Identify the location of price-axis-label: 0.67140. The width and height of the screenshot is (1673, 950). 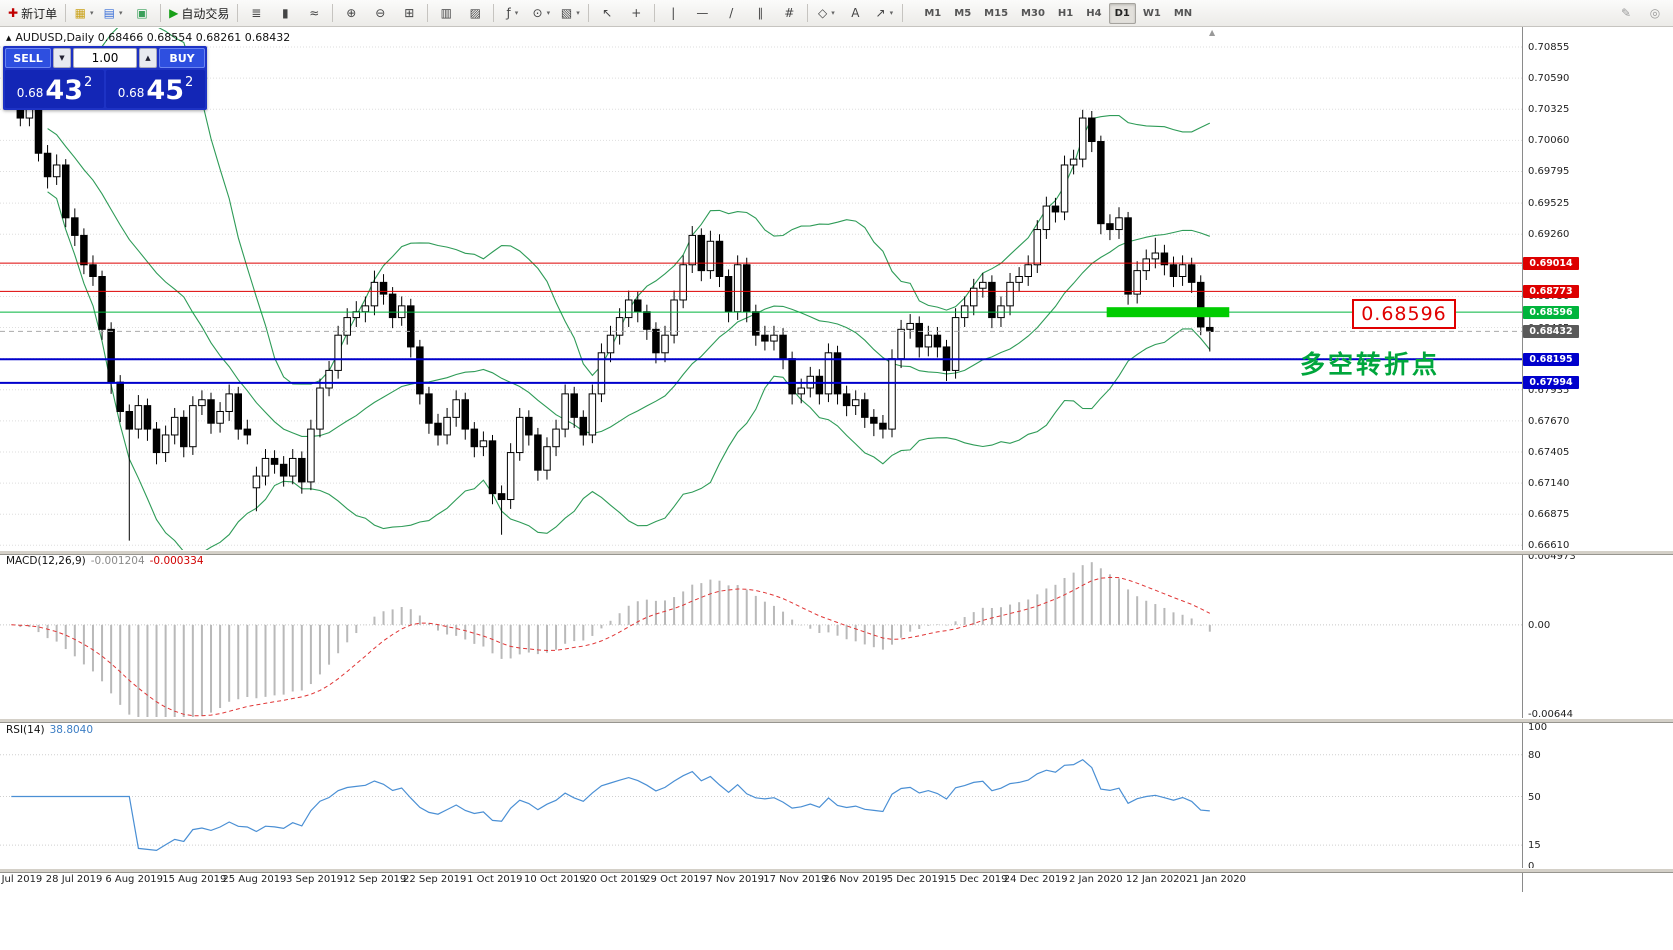
(1549, 484).